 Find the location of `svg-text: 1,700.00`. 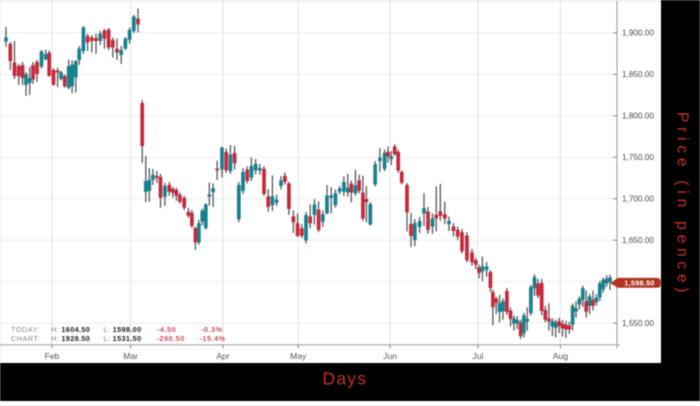

svg-text: 1,700.00 is located at coordinates (638, 199).